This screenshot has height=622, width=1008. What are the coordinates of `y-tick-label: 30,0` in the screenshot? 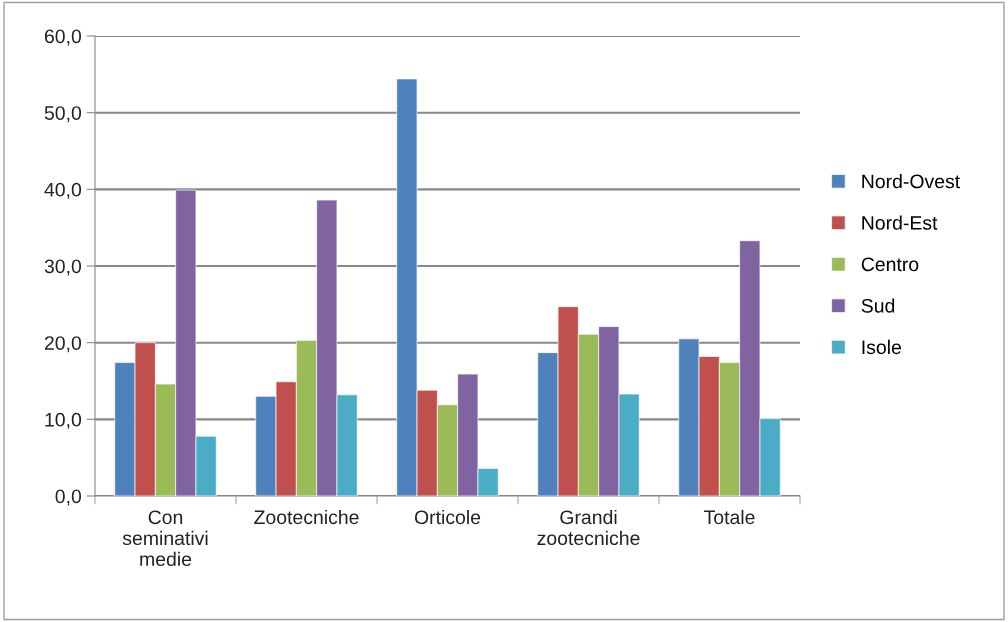 It's located at (63, 267).